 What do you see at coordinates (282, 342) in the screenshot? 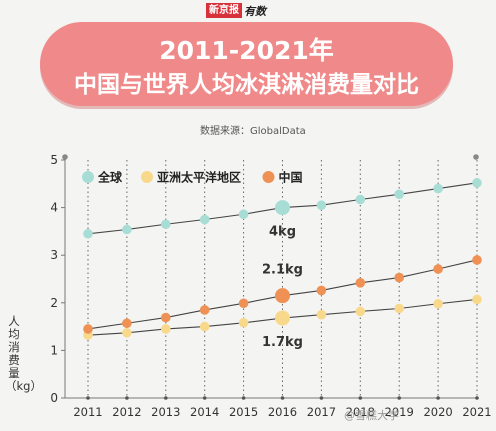
I see `data-label: 1.7kg` at bounding box center [282, 342].